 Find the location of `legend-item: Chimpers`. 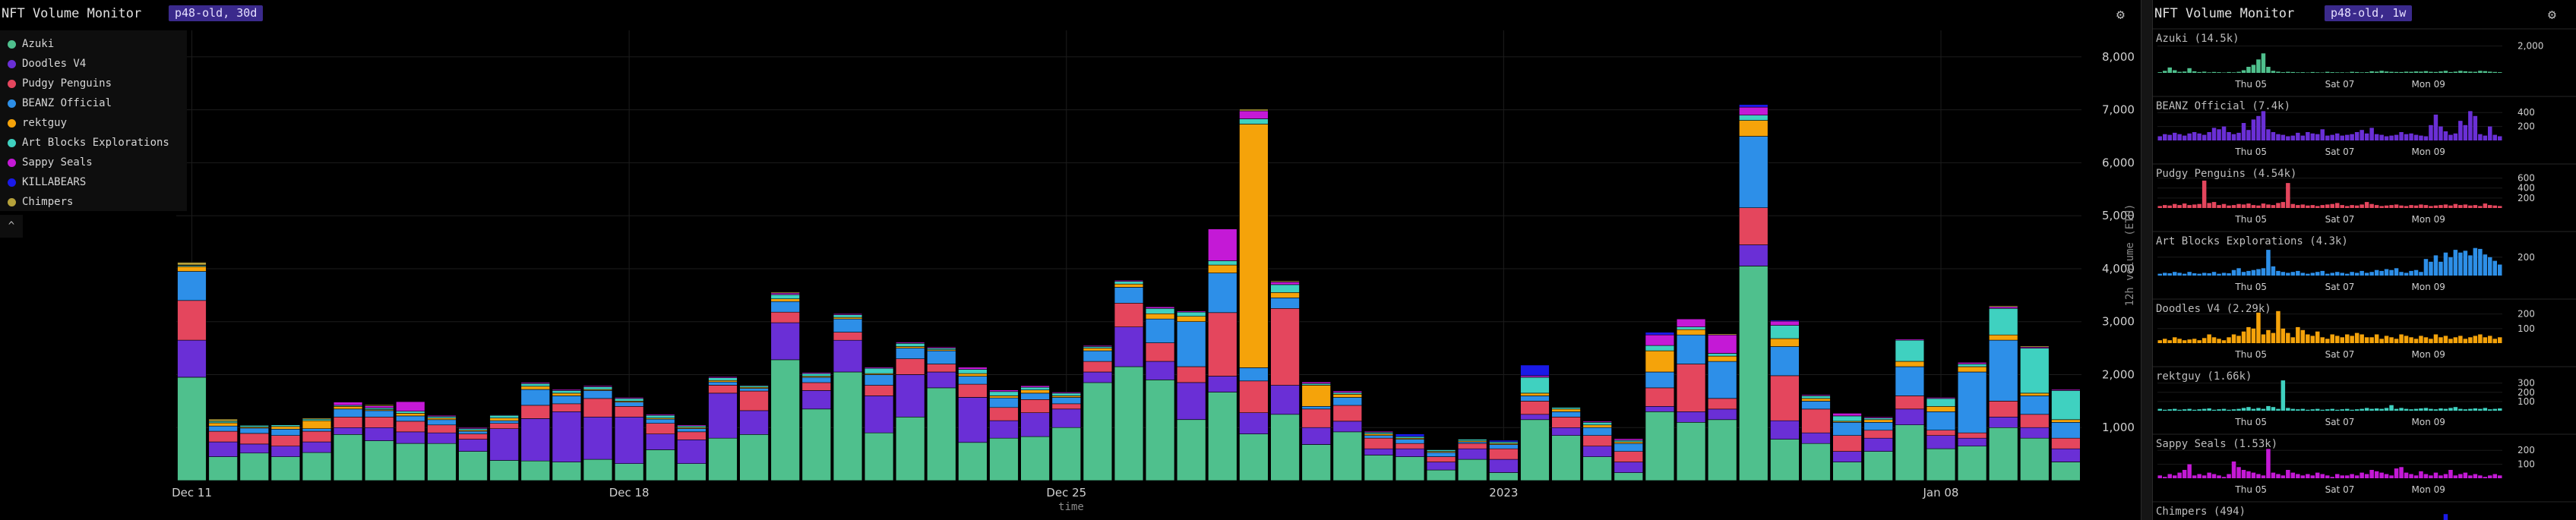

legend-item: Chimpers is located at coordinates (40, 202).